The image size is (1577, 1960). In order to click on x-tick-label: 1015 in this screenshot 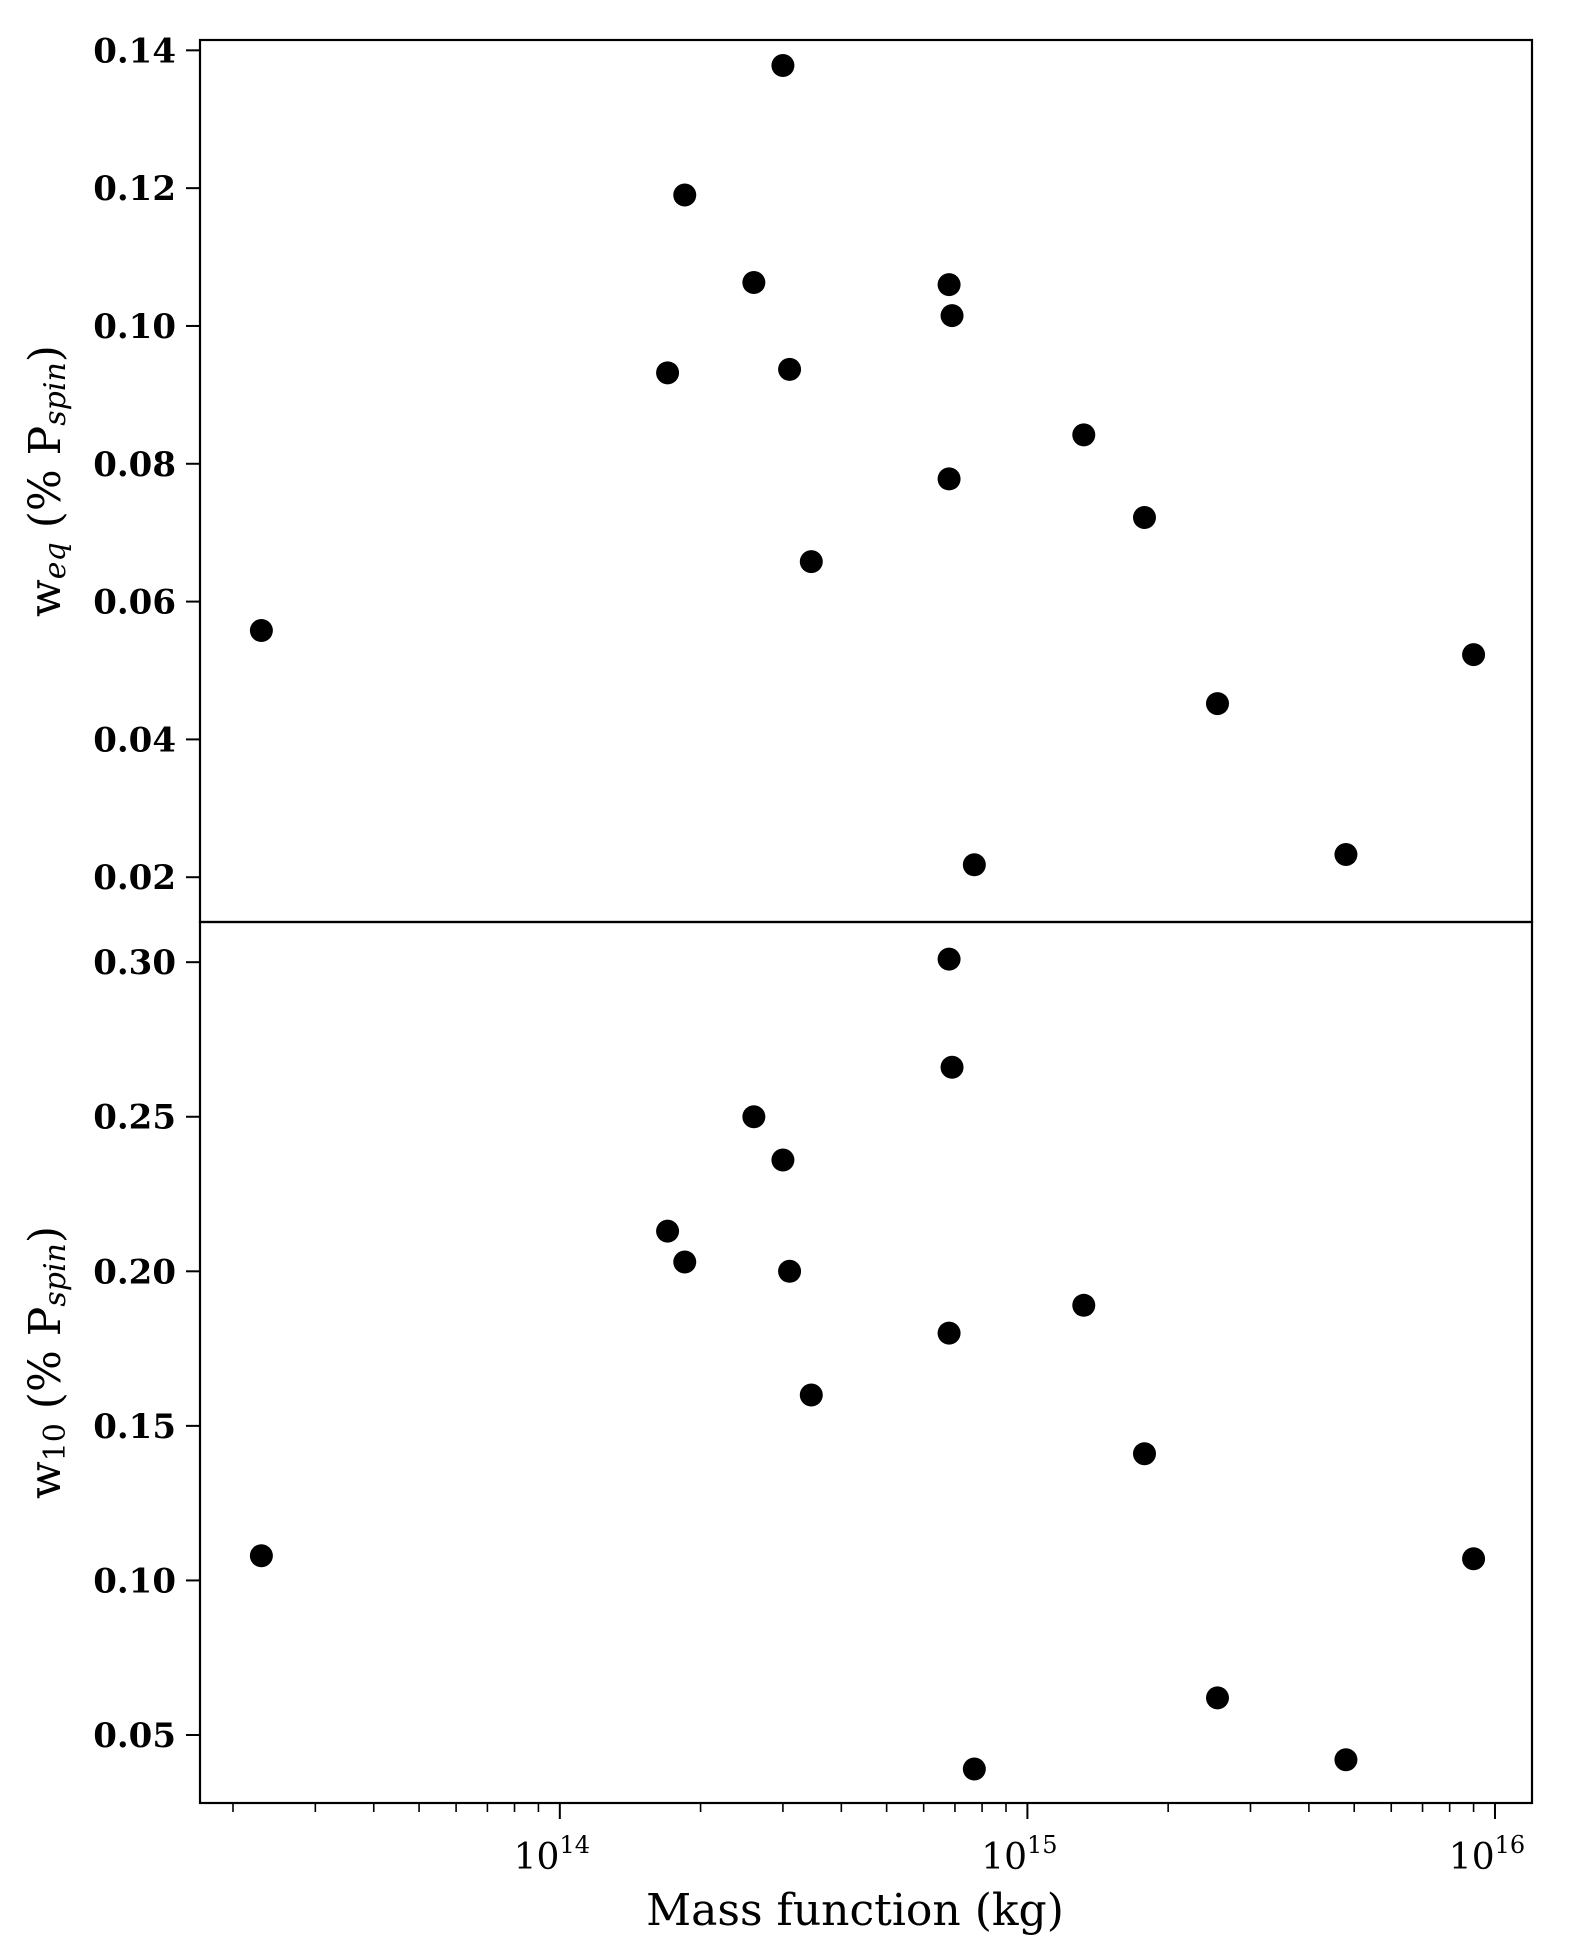, I will do `click(1019, 1854)`.